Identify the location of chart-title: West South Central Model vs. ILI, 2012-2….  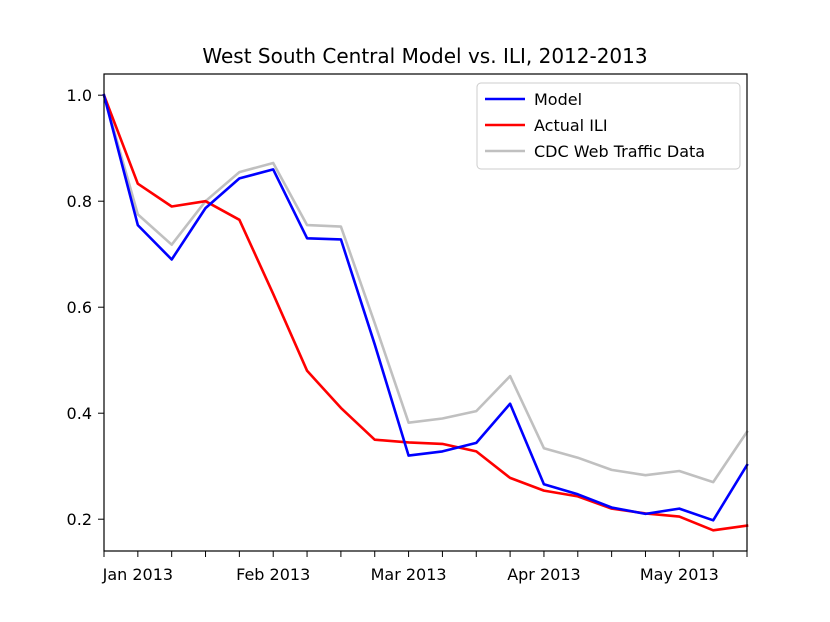
(424, 56).